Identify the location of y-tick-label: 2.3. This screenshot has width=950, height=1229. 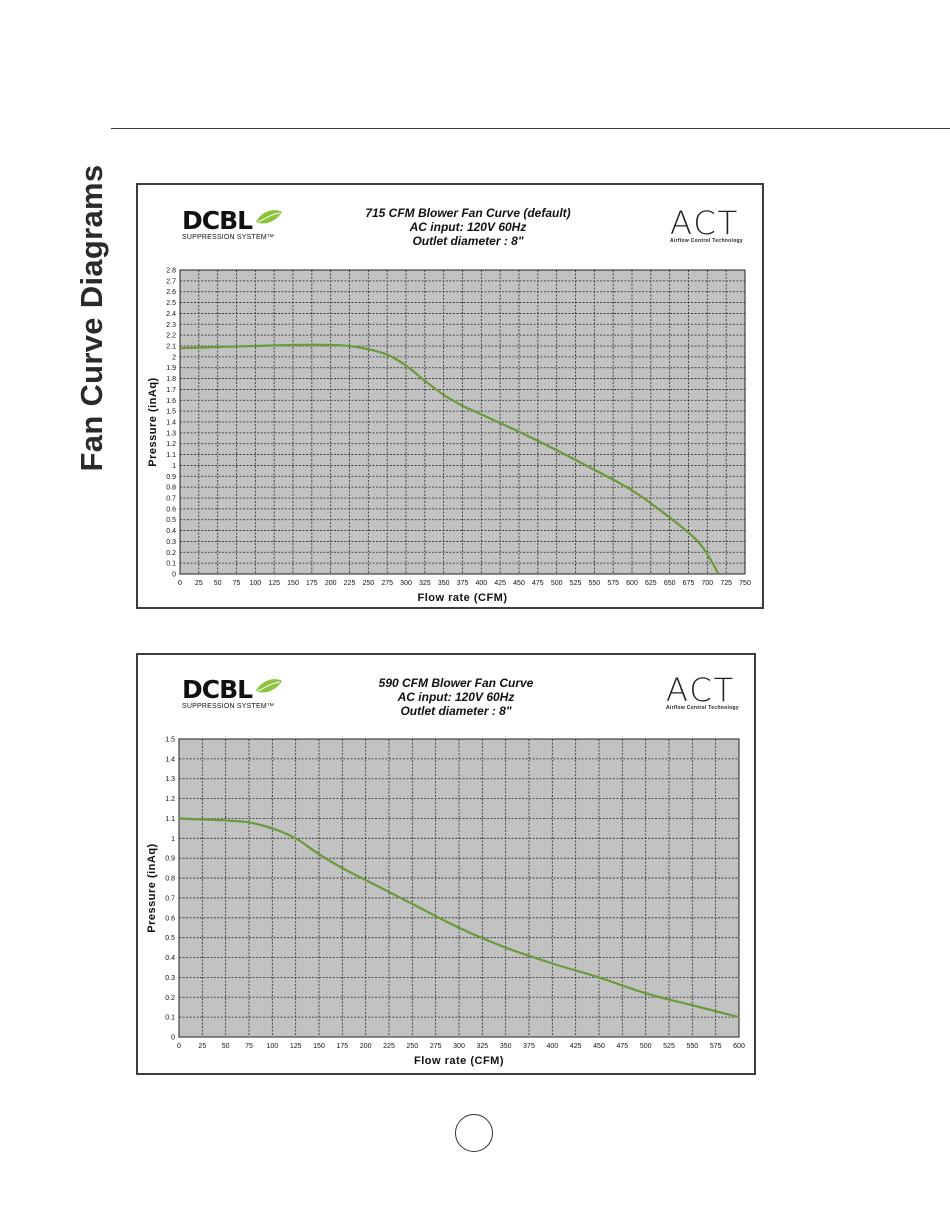
(171, 325).